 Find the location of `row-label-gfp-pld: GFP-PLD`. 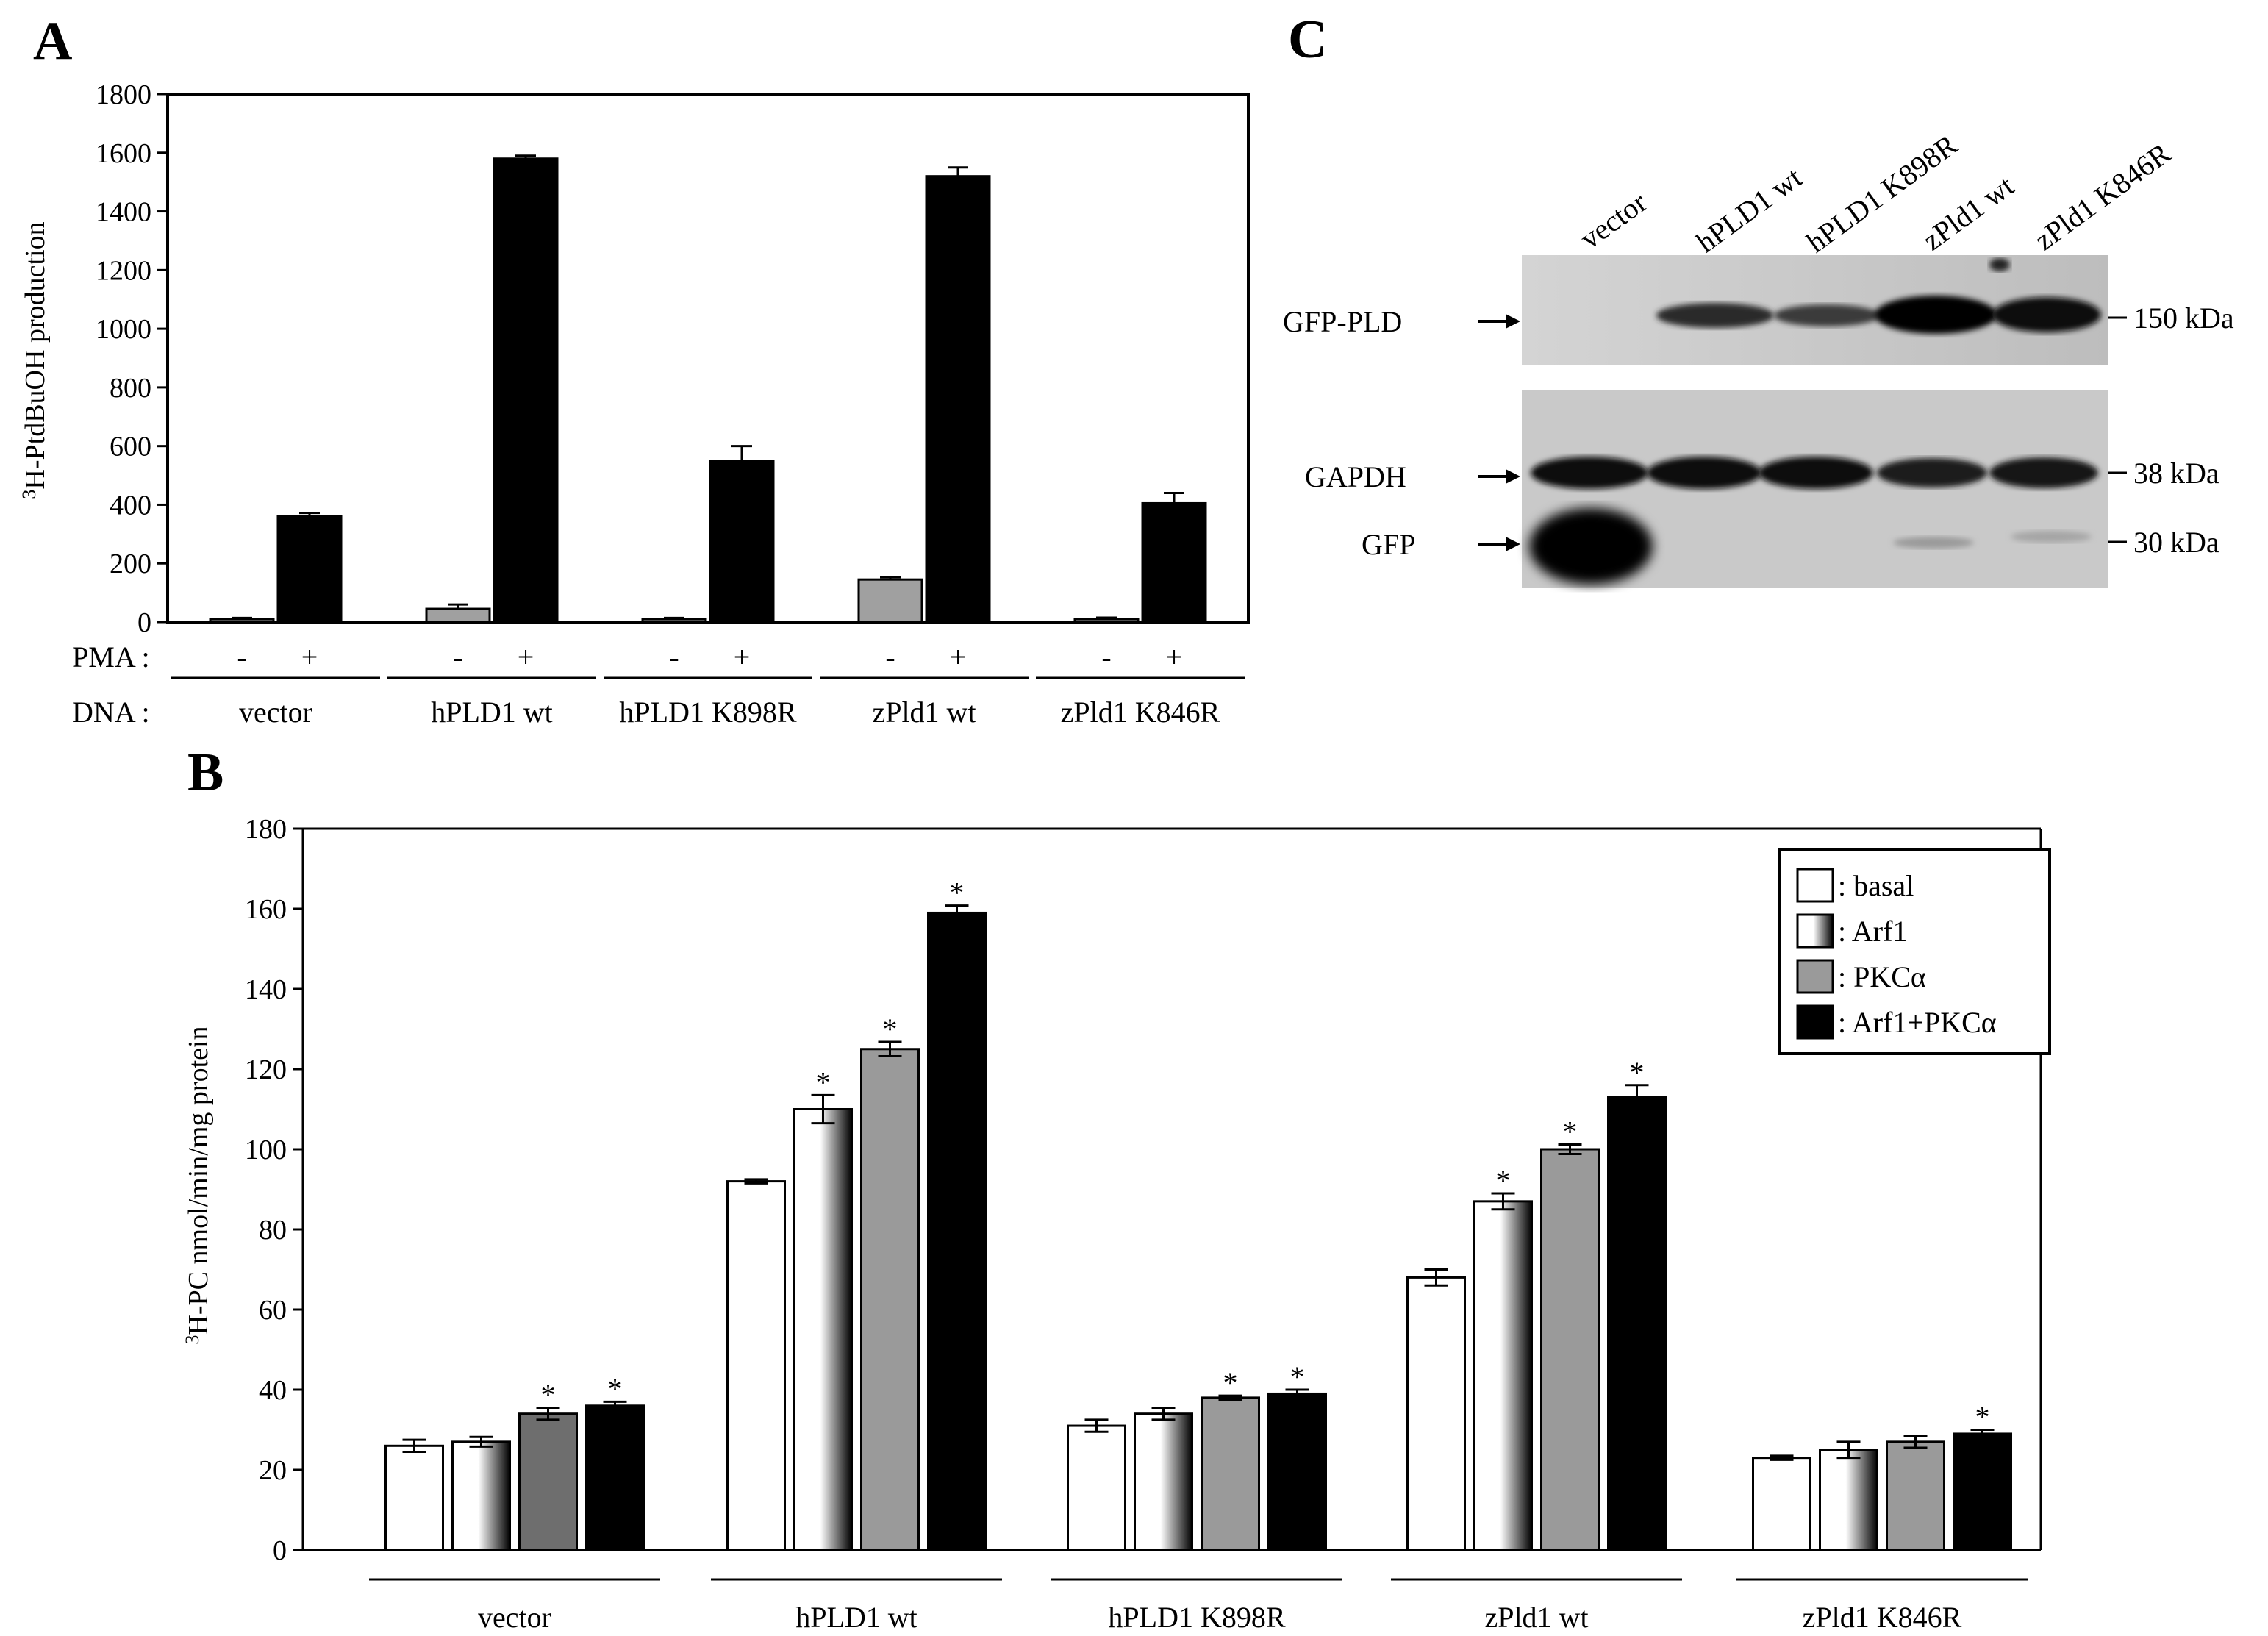

row-label-gfp-pld: GFP-PLD is located at coordinates (1342, 321).